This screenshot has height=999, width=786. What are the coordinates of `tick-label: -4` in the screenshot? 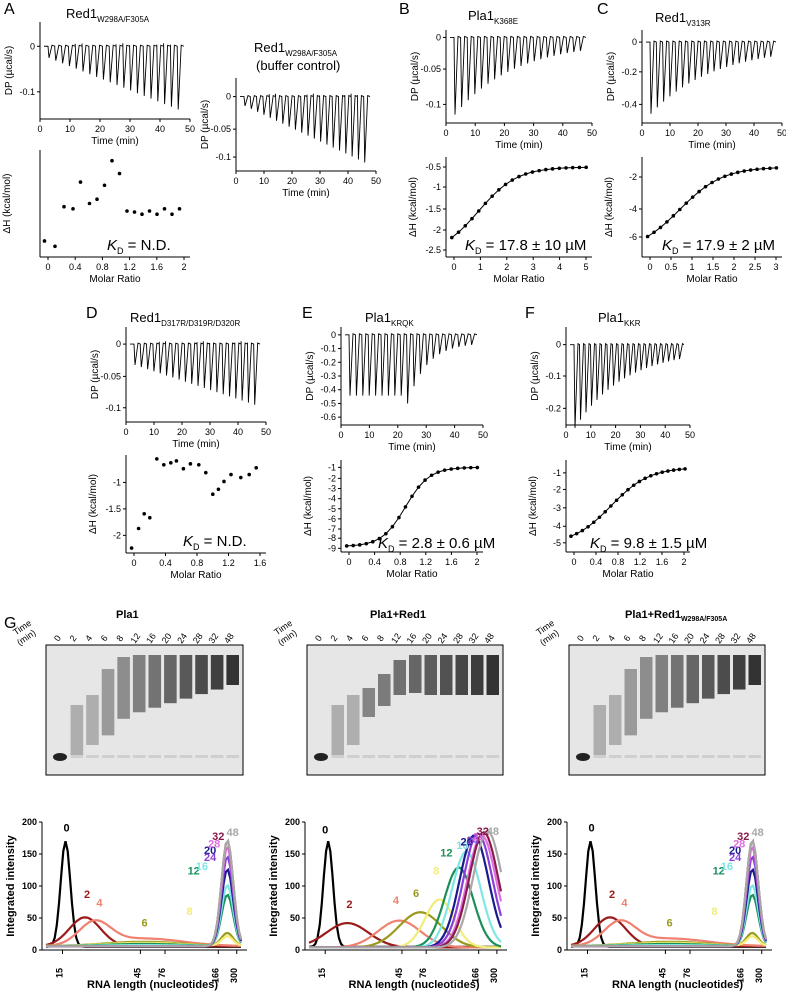 It's located at (633, 209).